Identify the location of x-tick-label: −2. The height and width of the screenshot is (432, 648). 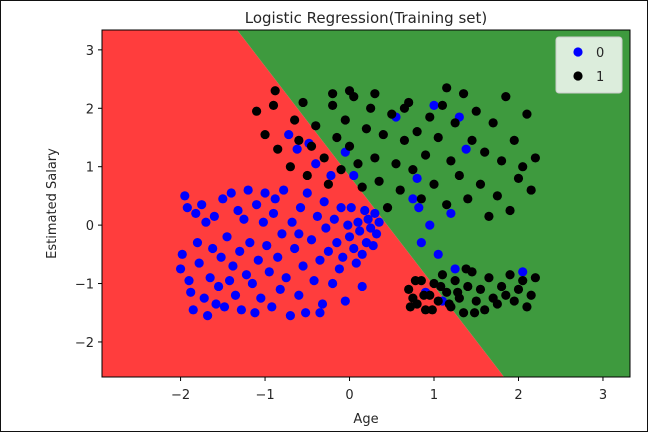
(180, 395).